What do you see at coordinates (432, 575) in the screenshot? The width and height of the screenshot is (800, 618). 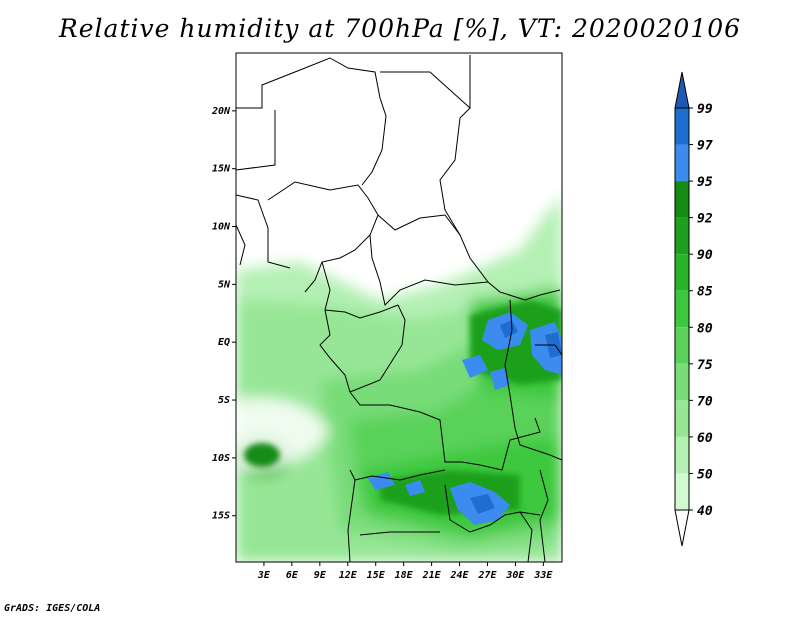 I see `lon-tick-label: 21E` at bounding box center [432, 575].